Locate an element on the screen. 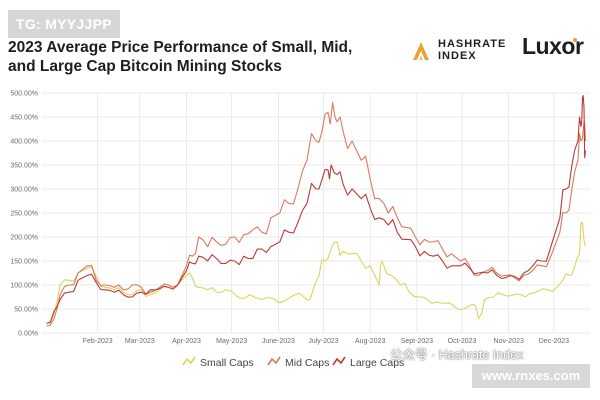 This screenshot has height=400, width=600. x-tick-label: Feb-2023 is located at coordinates (98, 341).